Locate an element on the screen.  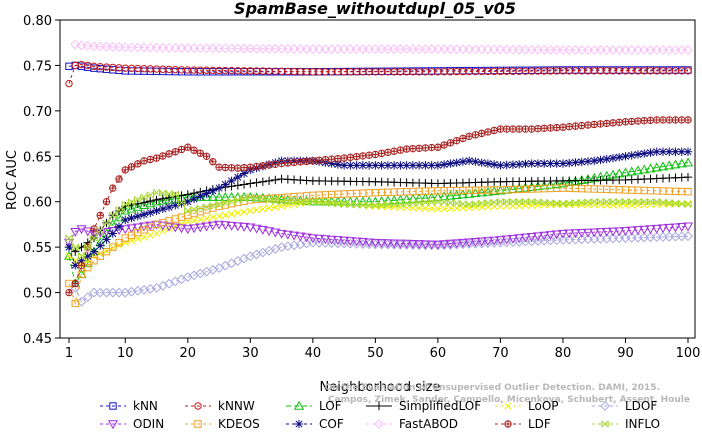
legend-label: LOF is located at coordinates (330, 406).